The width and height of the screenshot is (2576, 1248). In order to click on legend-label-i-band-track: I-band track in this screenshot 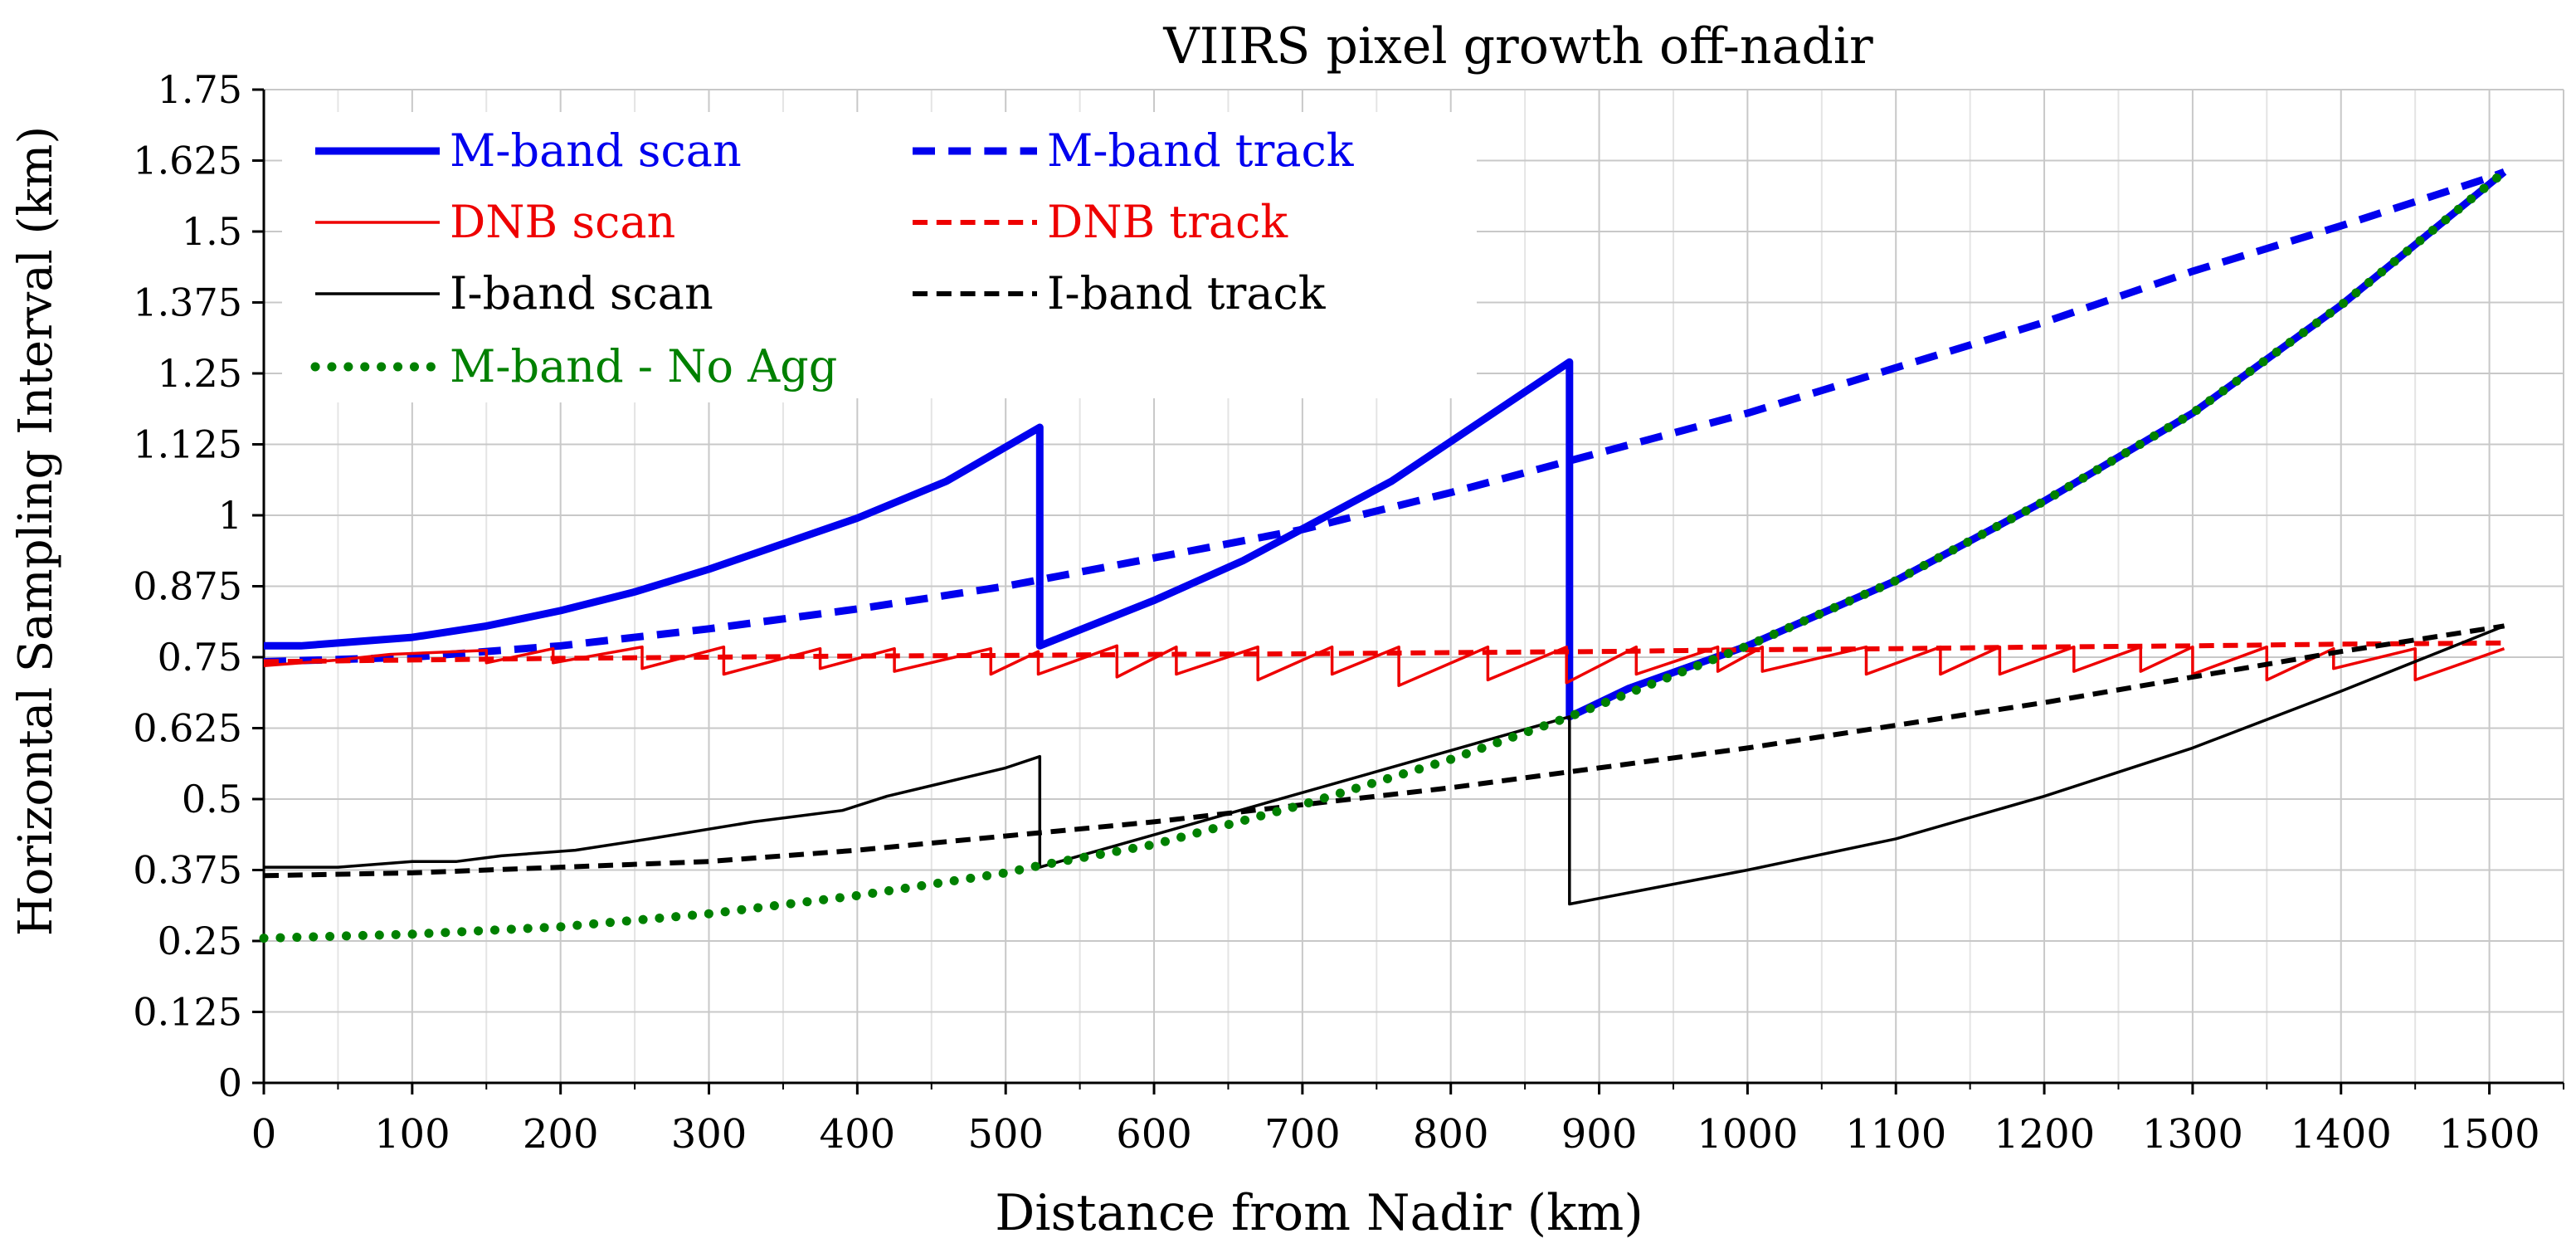, I will do `click(1187, 293)`.